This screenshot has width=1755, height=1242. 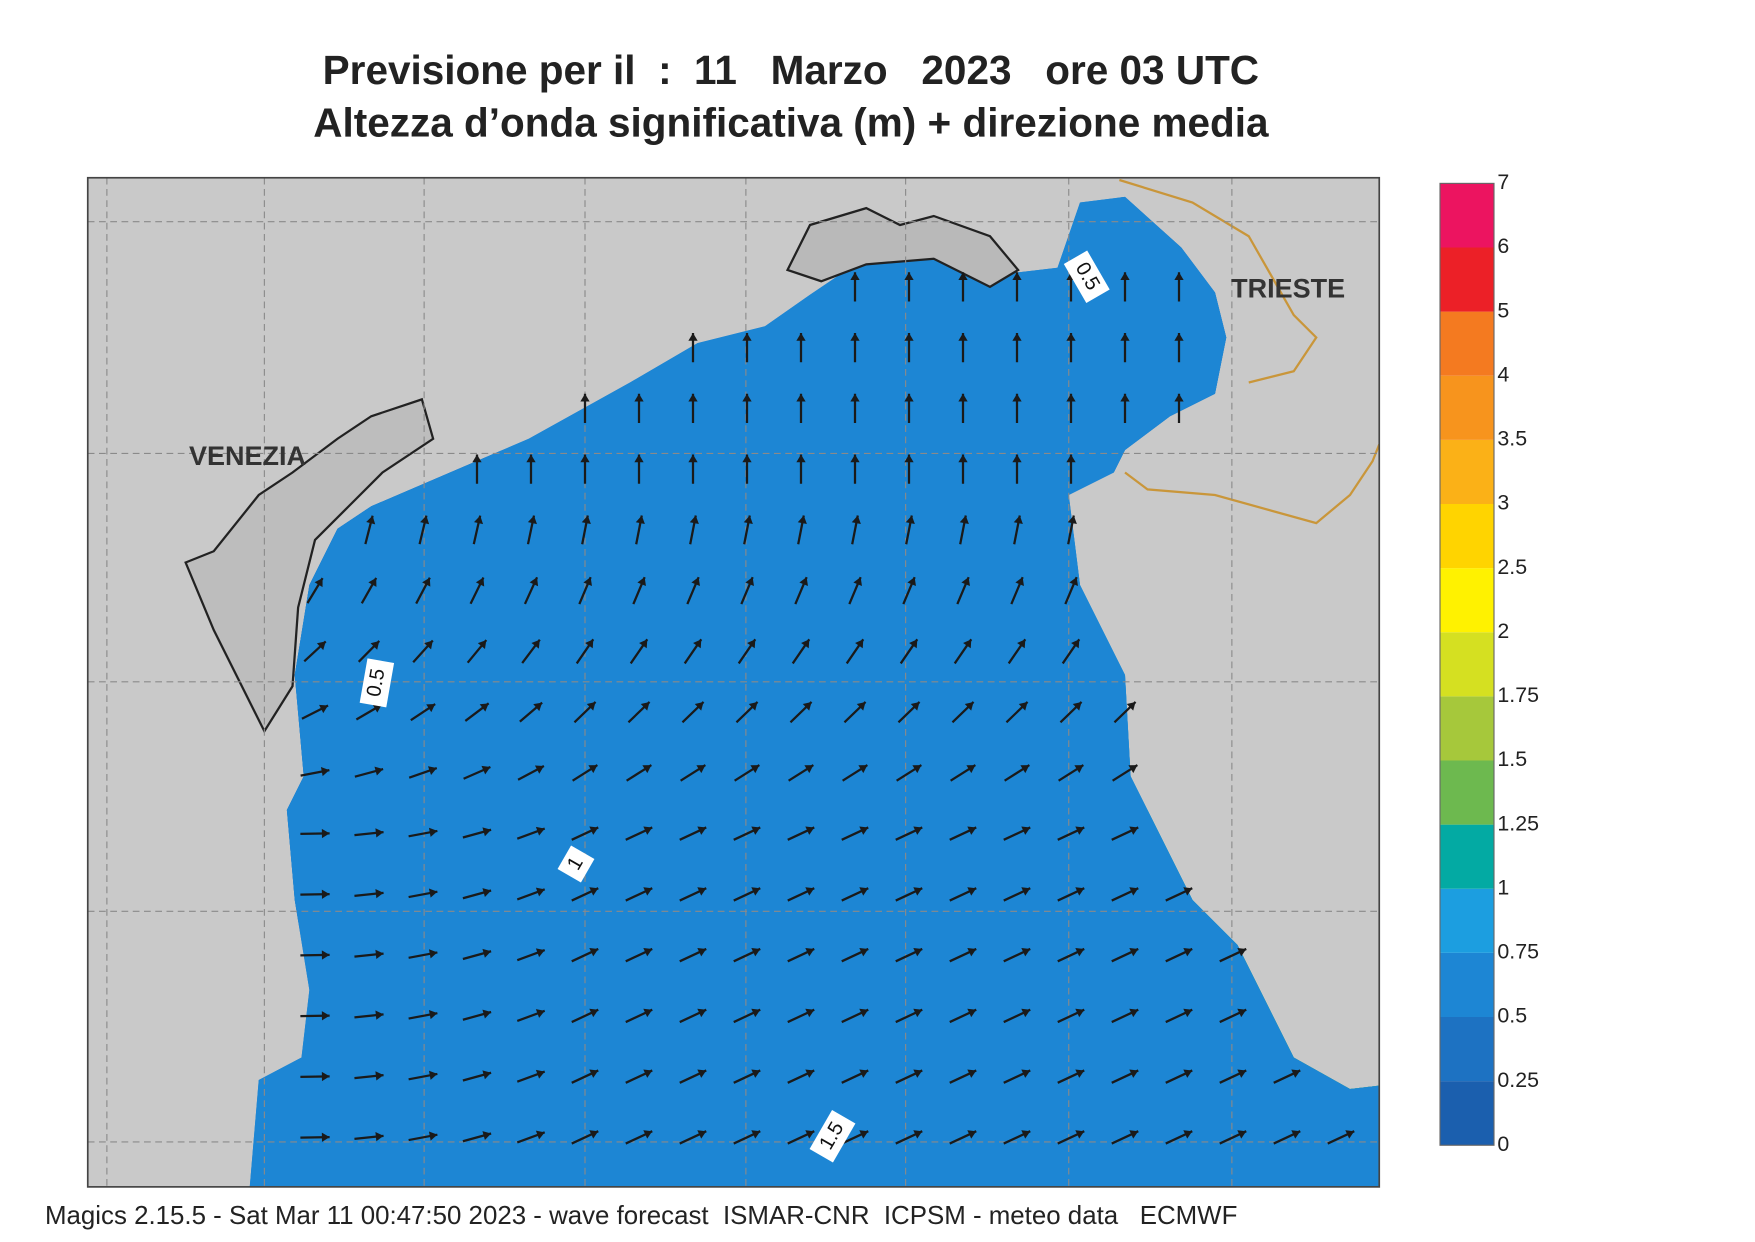 I want to click on colorbar-label: 2, so click(x=1503, y=631).